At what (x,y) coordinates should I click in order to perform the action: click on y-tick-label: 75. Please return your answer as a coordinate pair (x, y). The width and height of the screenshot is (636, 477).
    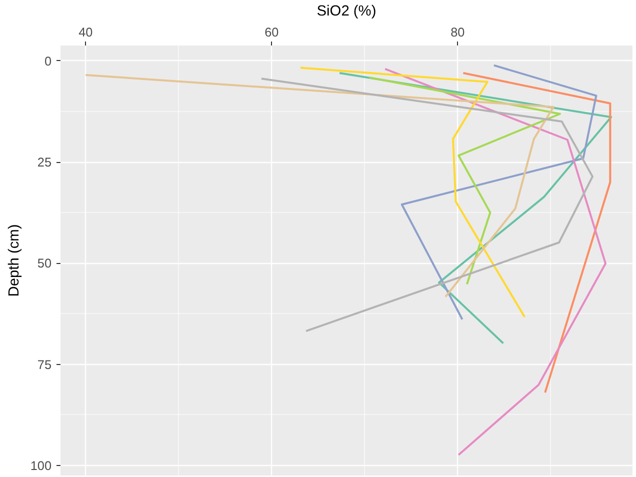
    Looking at the image, I should click on (44, 365).